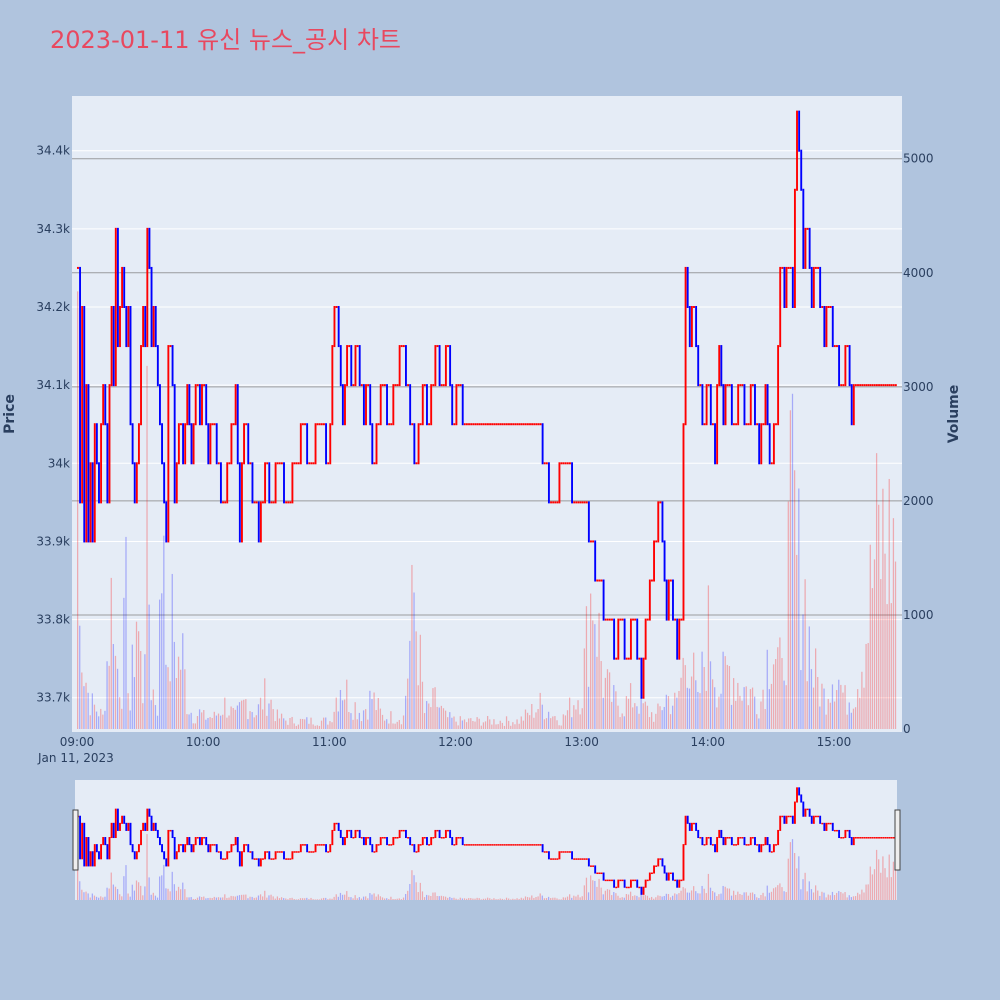 The width and height of the screenshot is (1000, 1000). What do you see at coordinates (486, 840) in the screenshot?
I see `range-slider` at bounding box center [486, 840].